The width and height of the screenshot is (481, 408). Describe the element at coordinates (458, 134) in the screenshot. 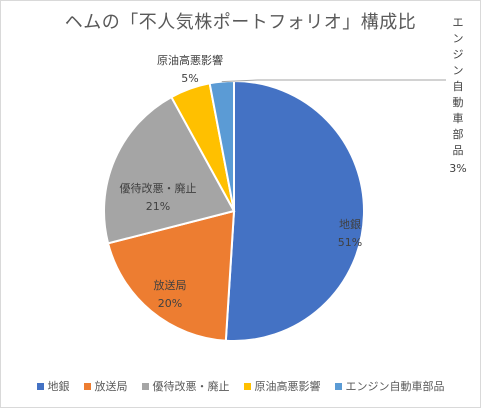

I see `data-label-name-char: 部` at that location.